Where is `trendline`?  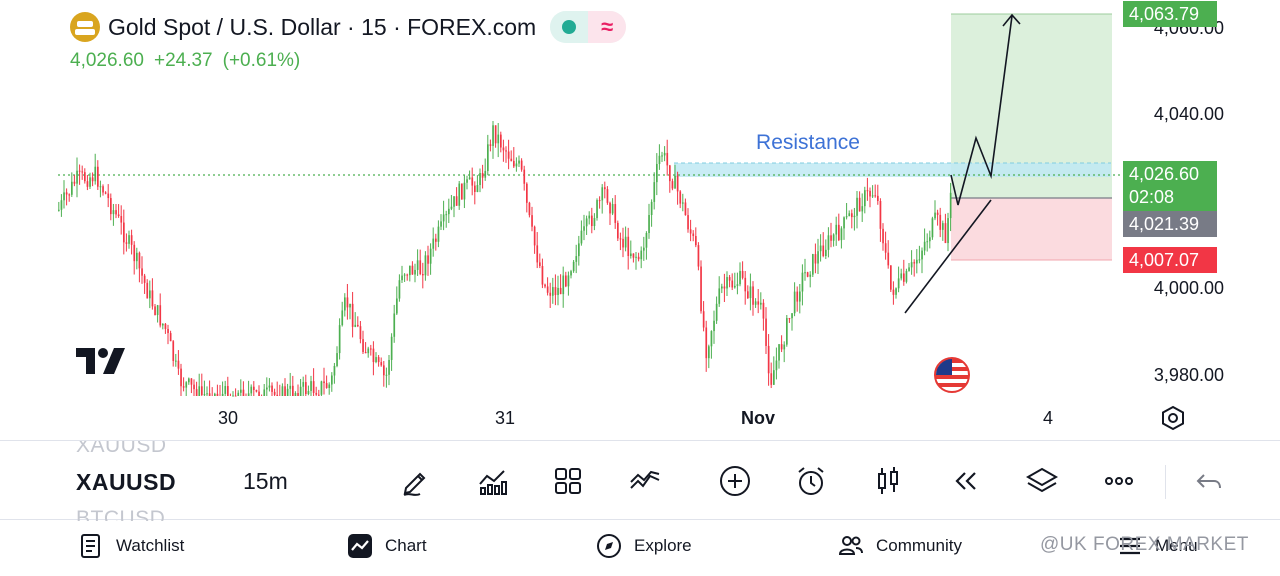 trendline is located at coordinates (948, 256).